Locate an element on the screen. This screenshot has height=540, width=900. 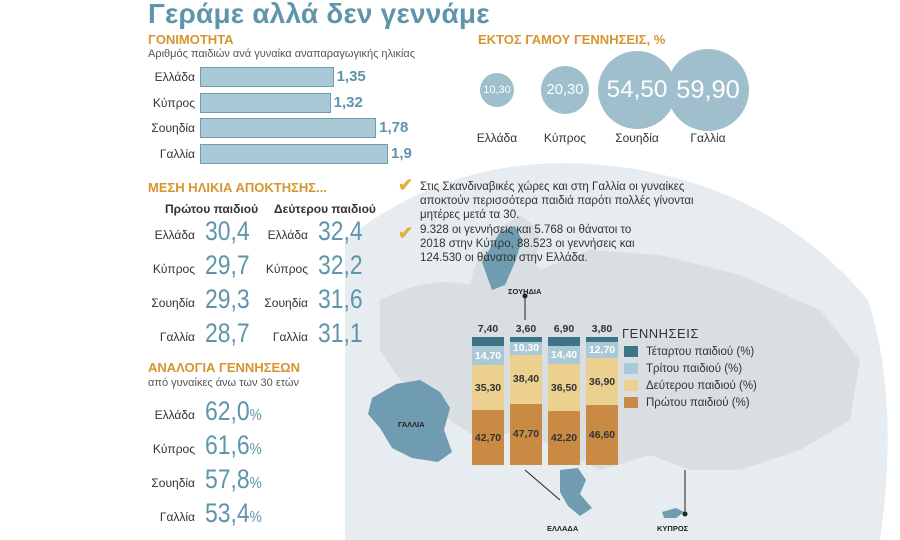
stacked-legend-item: Πρώτου παιδιού (%) is located at coordinates (690, 402).